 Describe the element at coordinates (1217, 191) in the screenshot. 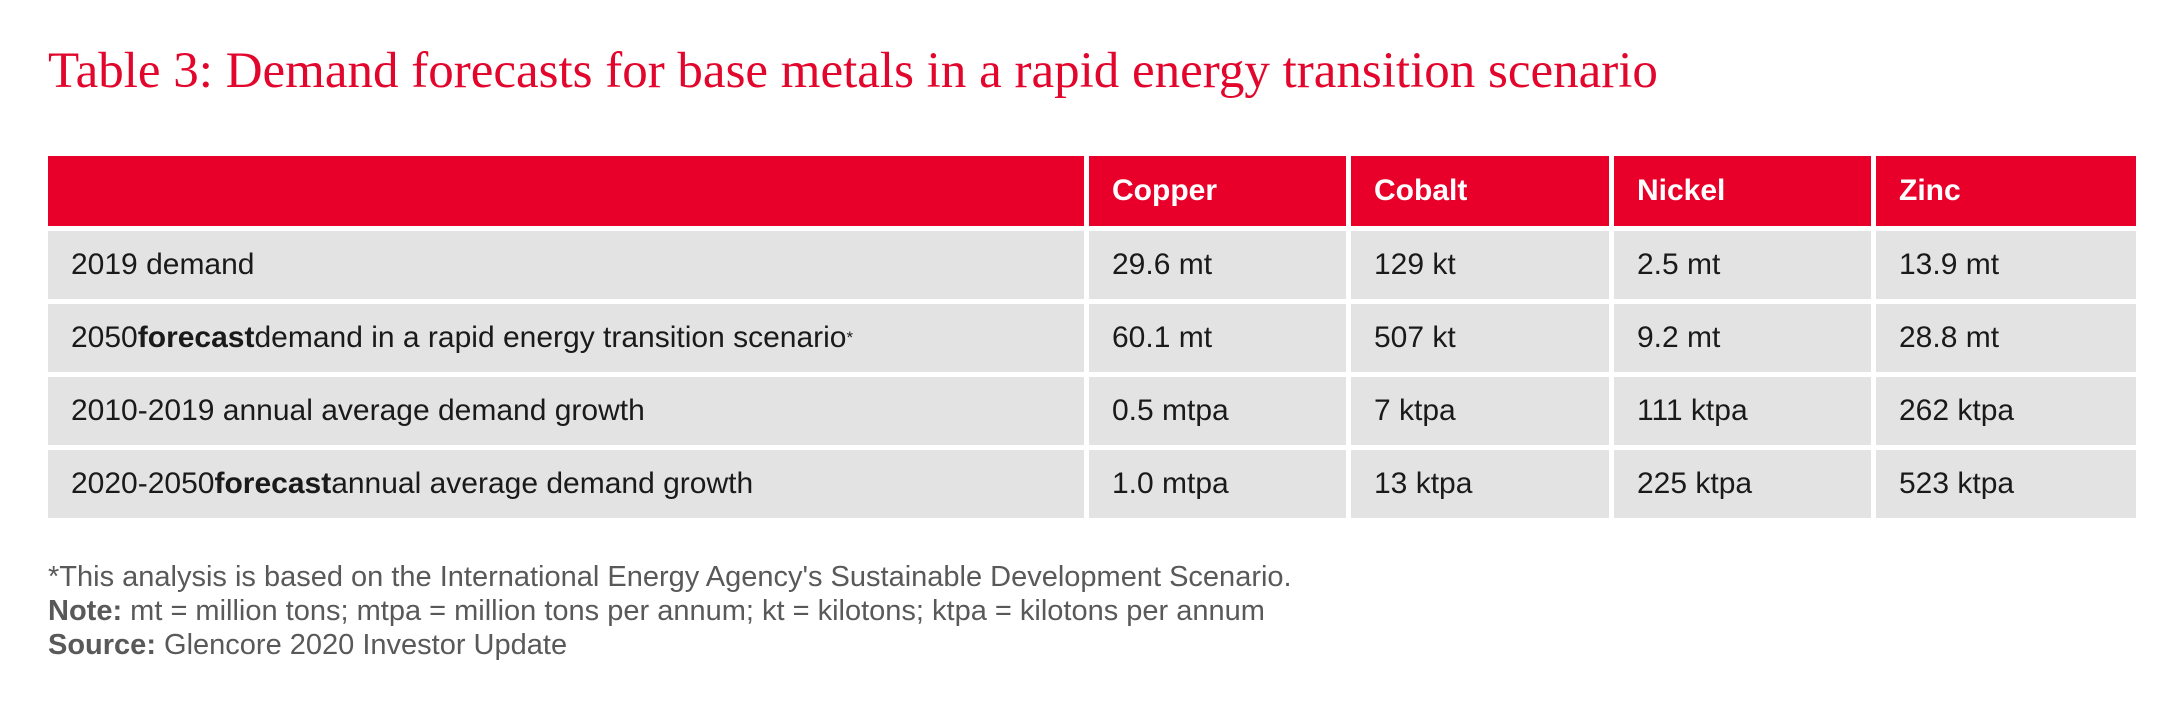

I see `header-cell-copper: Copper` at that location.